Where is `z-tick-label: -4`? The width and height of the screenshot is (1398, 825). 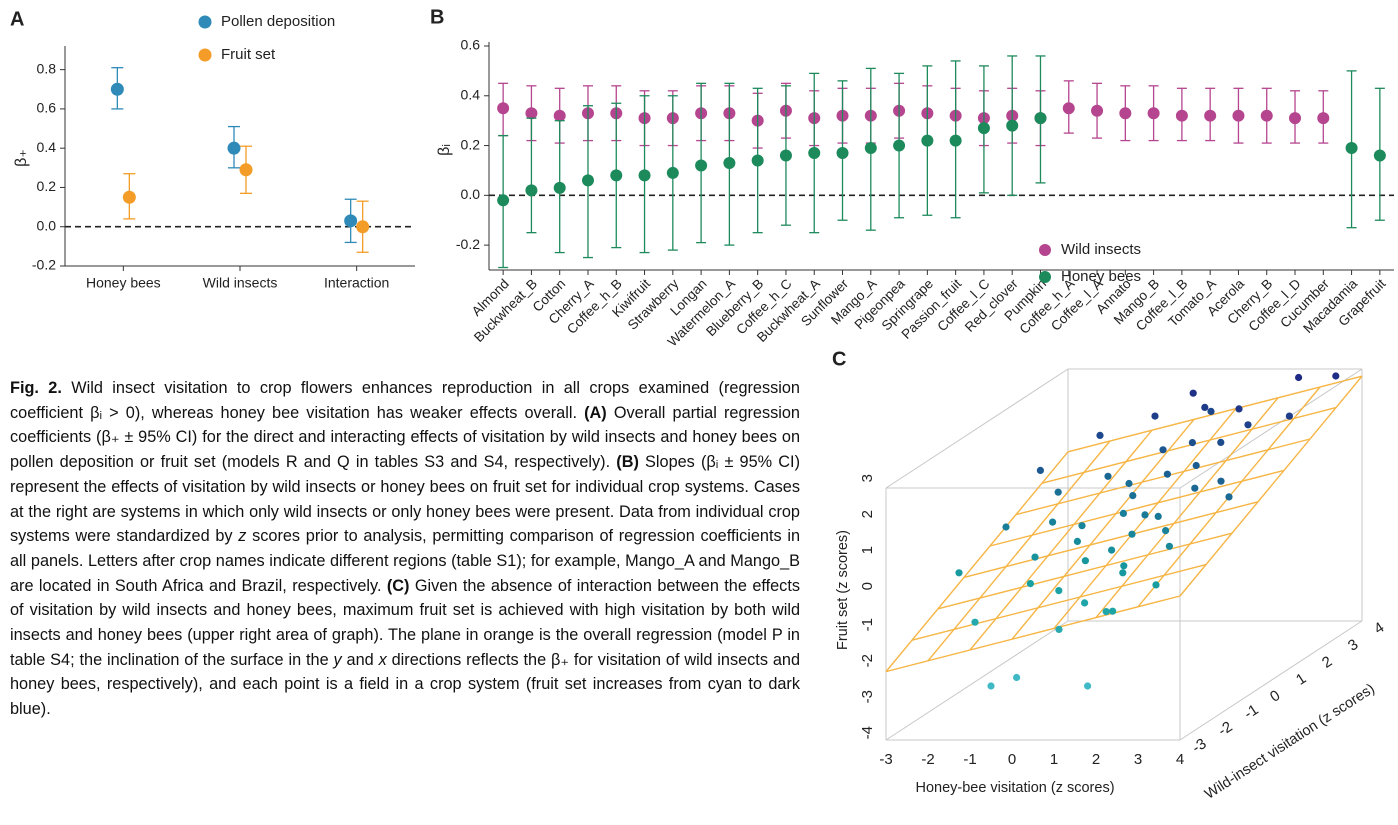
z-tick-label: -4 is located at coordinates (867, 732).